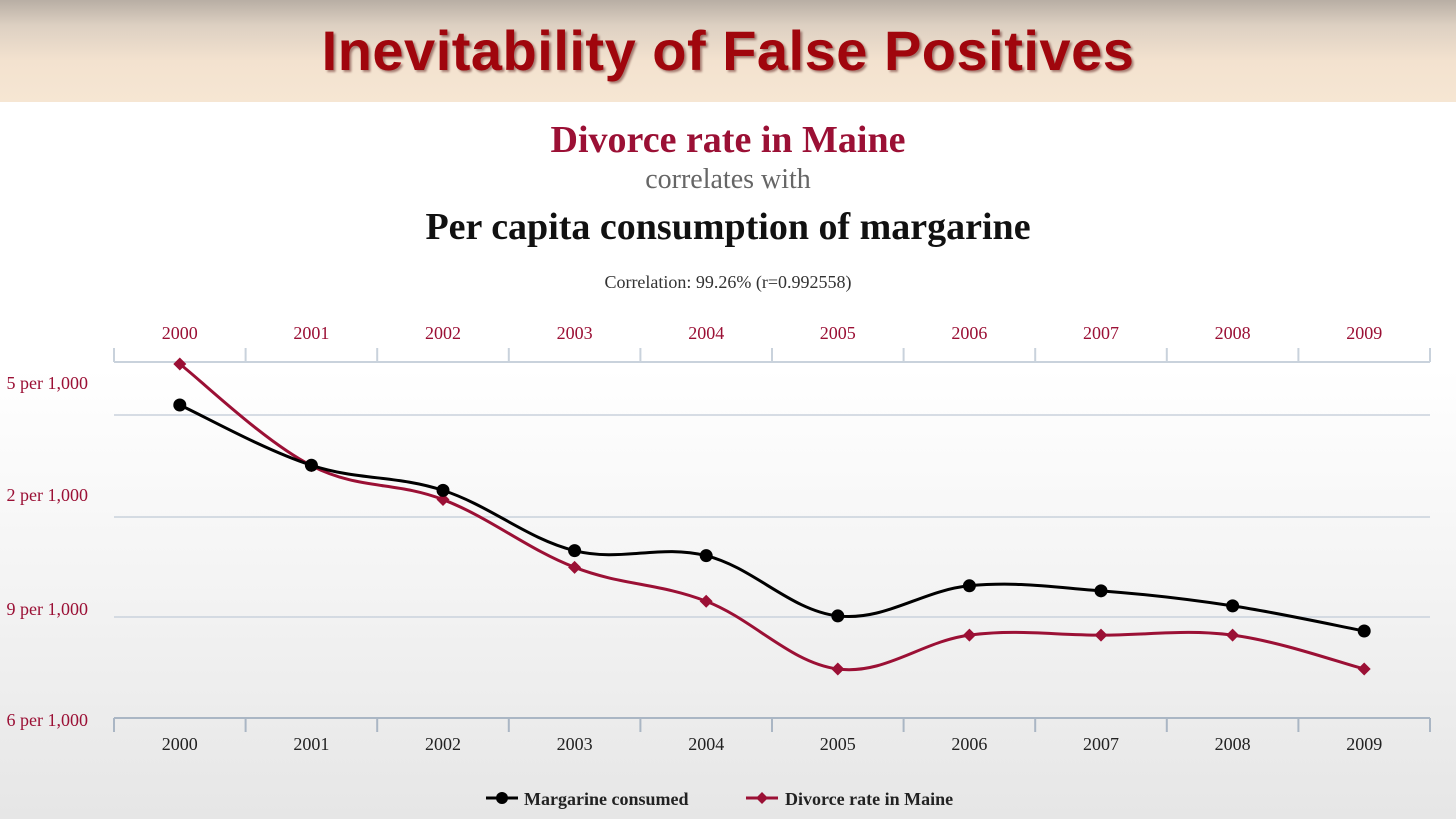 This screenshot has width=1456, height=819. What do you see at coordinates (47, 383) in the screenshot?
I see `y-tick-label: 5 per 1,000` at bounding box center [47, 383].